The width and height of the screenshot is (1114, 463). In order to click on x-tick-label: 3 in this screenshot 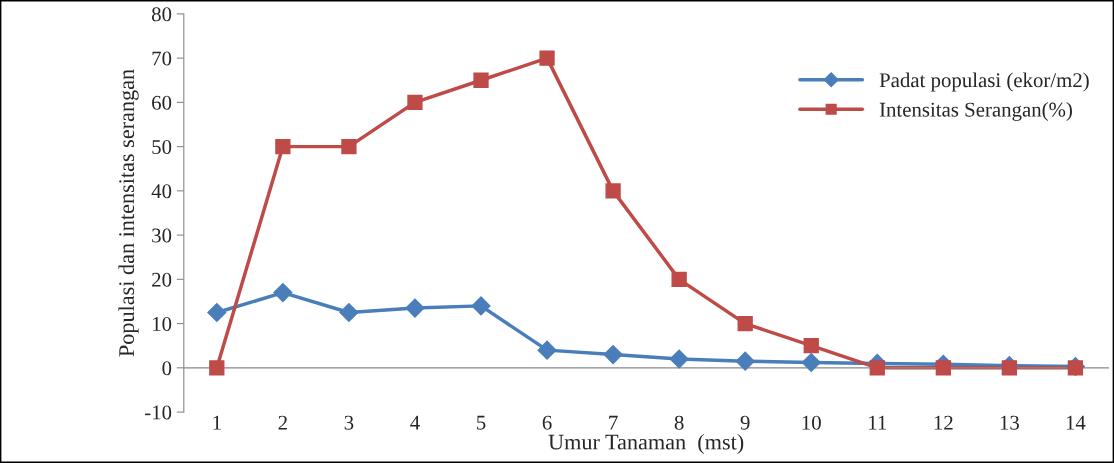, I will do `click(349, 422)`.